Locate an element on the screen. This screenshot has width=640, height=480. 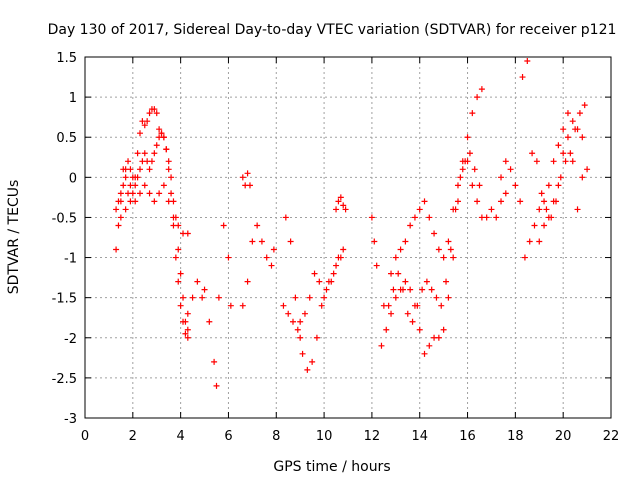
x-tick-label: 12 is located at coordinates (372, 436).